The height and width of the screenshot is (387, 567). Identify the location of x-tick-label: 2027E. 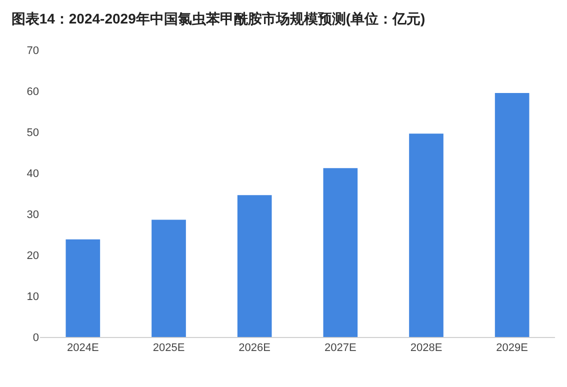
(340, 348).